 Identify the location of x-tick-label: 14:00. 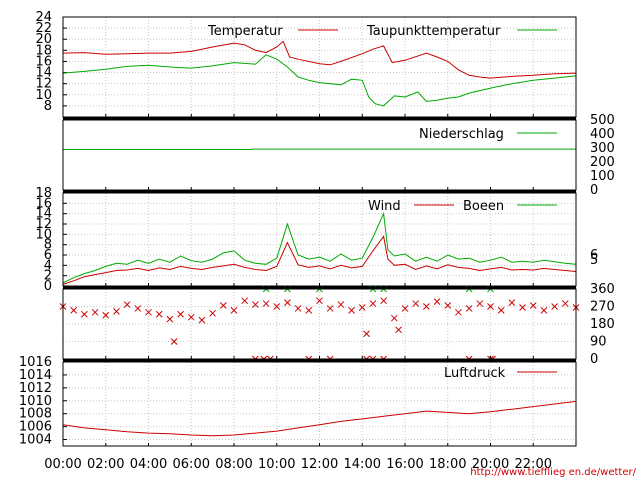
(362, 464).